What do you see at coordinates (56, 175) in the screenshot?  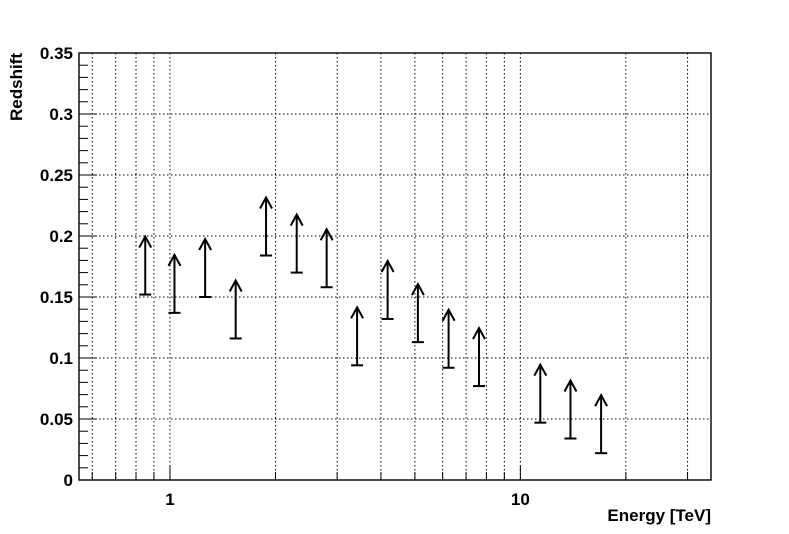 I see `y-tick-label: 0.25` at bounding box center [56, 175].